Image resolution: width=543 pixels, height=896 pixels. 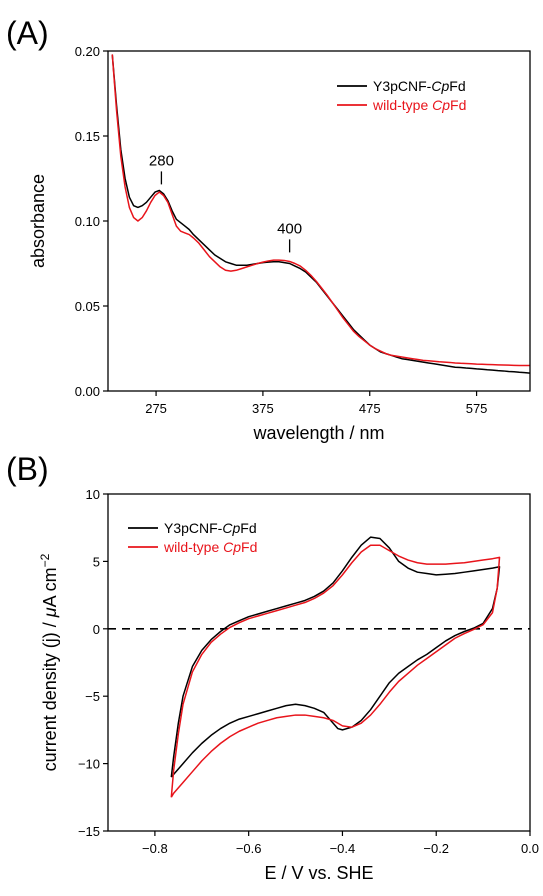 What do you see at coordinates (87, 136) in the screenshot?
I see `panel-a-y-tick-label: 0.15` at bounding box center [87, 136].